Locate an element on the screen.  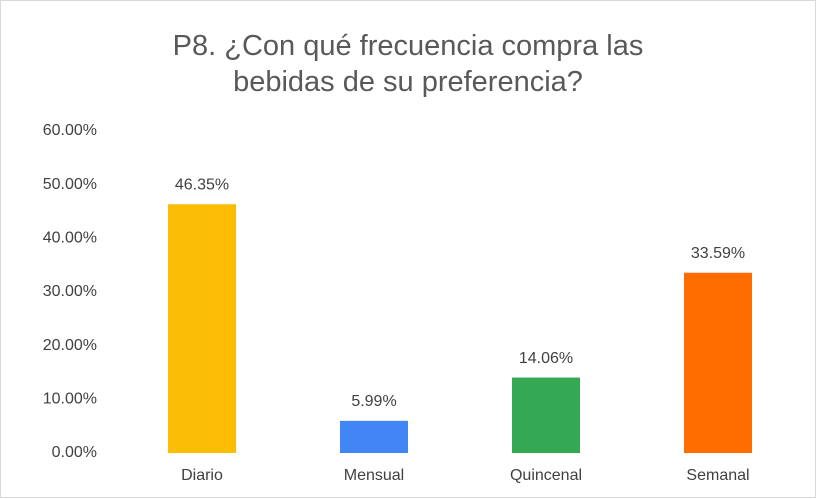
value-label: 5.99% is located at coordinates (373, 401).